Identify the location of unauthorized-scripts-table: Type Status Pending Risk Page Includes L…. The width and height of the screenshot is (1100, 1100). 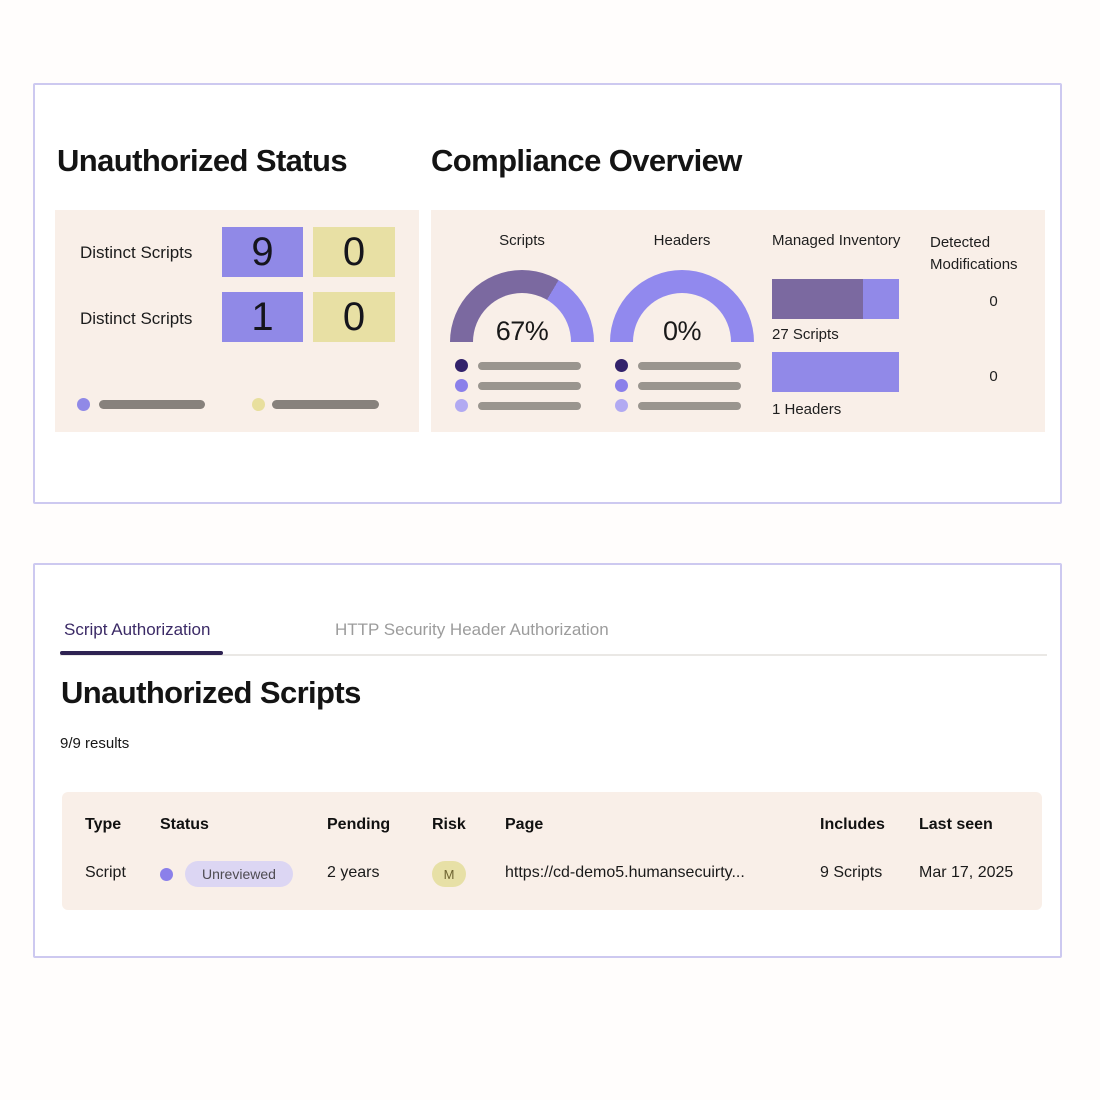
(552, 851).